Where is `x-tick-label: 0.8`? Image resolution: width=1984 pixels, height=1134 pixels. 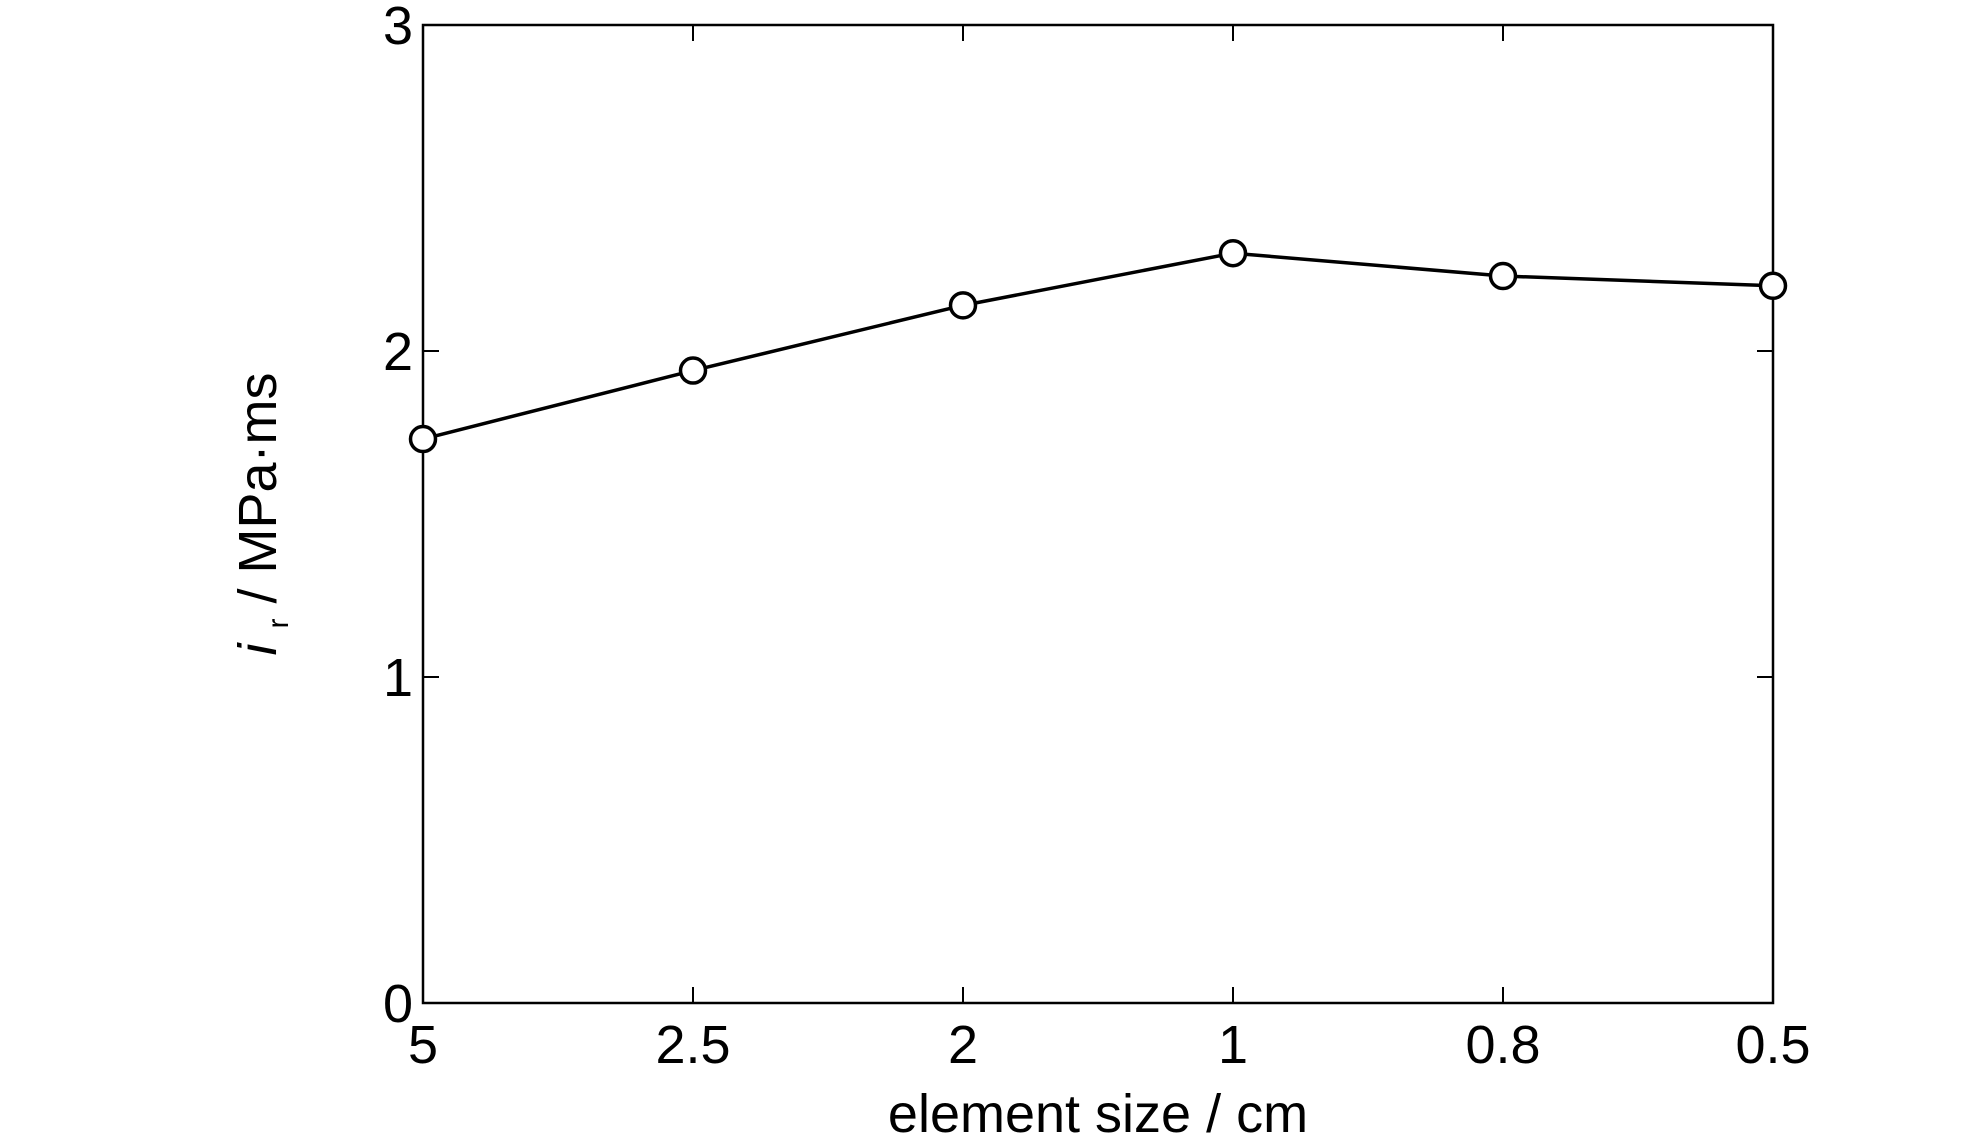 x-tick-label: 0.8 is located at coordinates (1502, 1045).